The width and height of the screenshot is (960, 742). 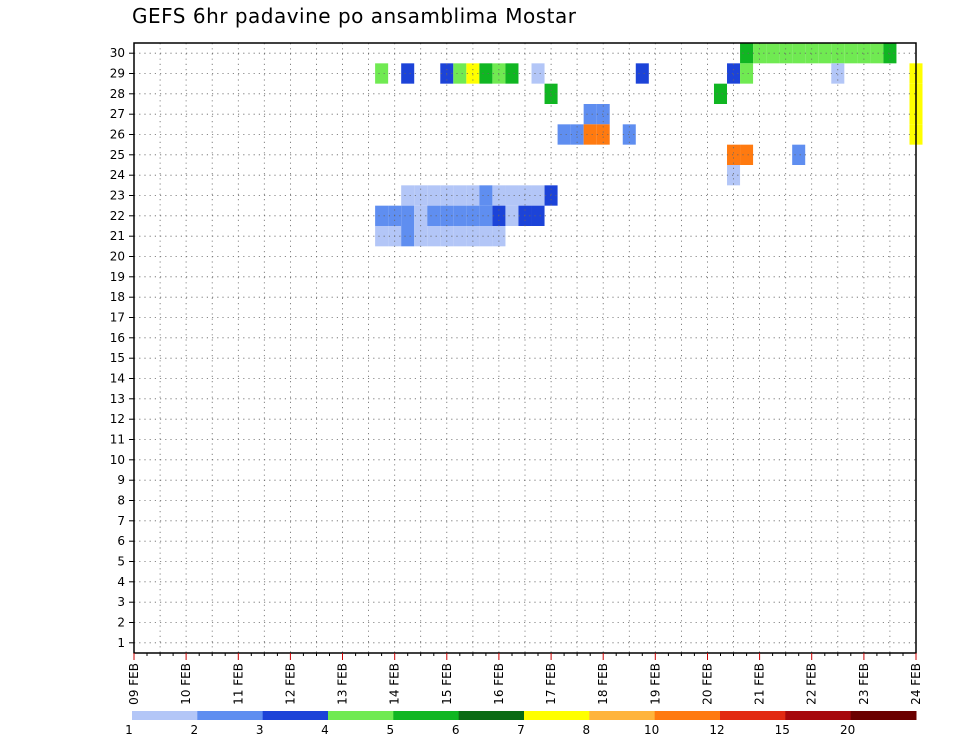 What do you see at coordinates (117, 155) in the screenshot?
I see `y-tick-label: 25` at bounding box center [117, 155].